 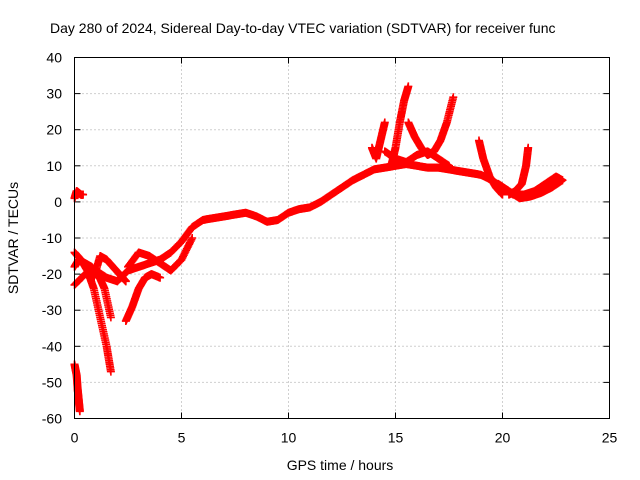 What do you see at coordinates (54, 130) in the screenshot?
I see `y-tick-label: 20` at bounding box center [54, 130].